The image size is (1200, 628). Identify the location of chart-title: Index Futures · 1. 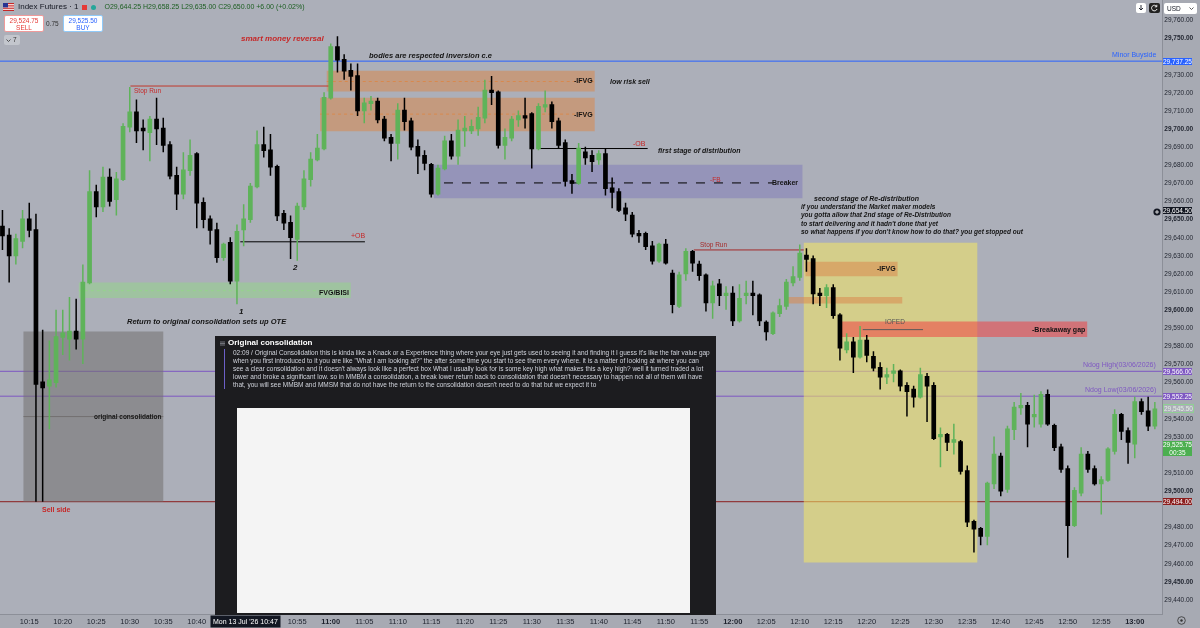
(48, 7).